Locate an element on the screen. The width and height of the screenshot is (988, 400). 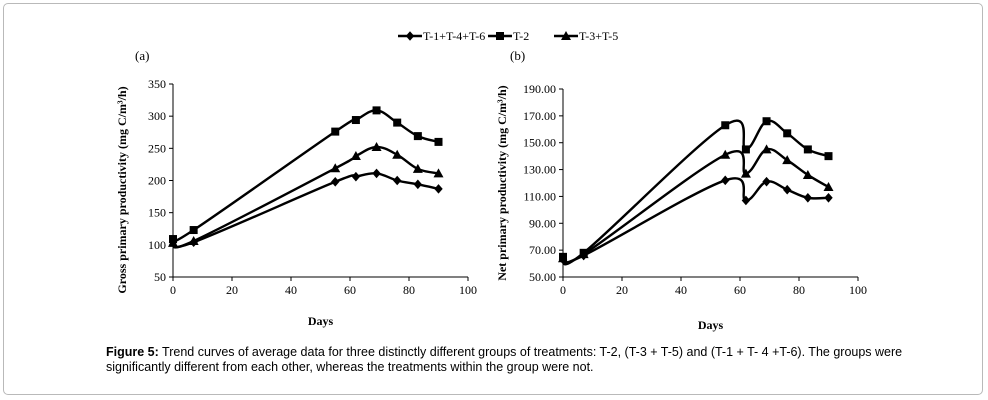
y-tick-label: 150 is located at coordinates (157, 213).